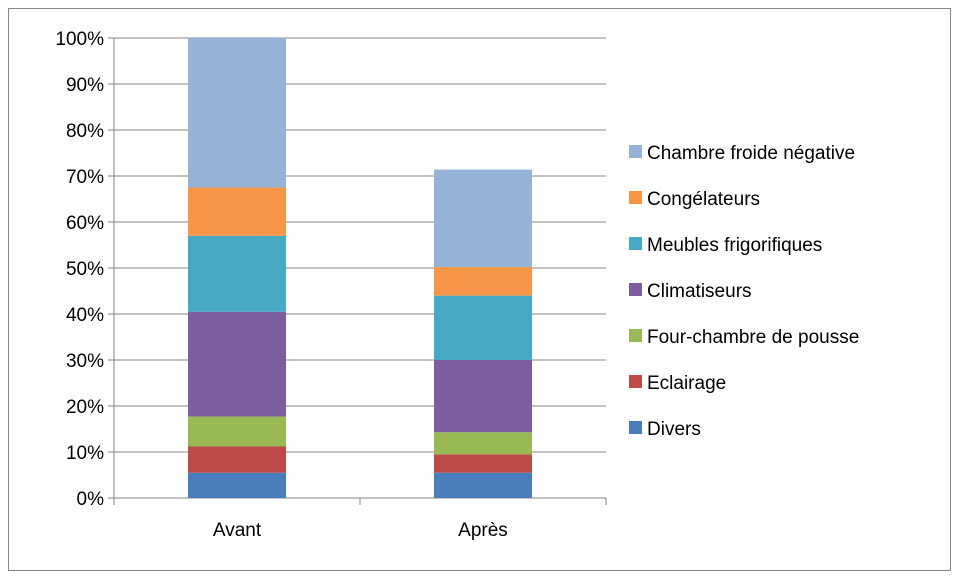 Image resolution: width=959 pixels, height=579 pixels. Describe the element at coordinates (85, 131) in the screenshot. I see `y-tick-label: 80%` at that location.